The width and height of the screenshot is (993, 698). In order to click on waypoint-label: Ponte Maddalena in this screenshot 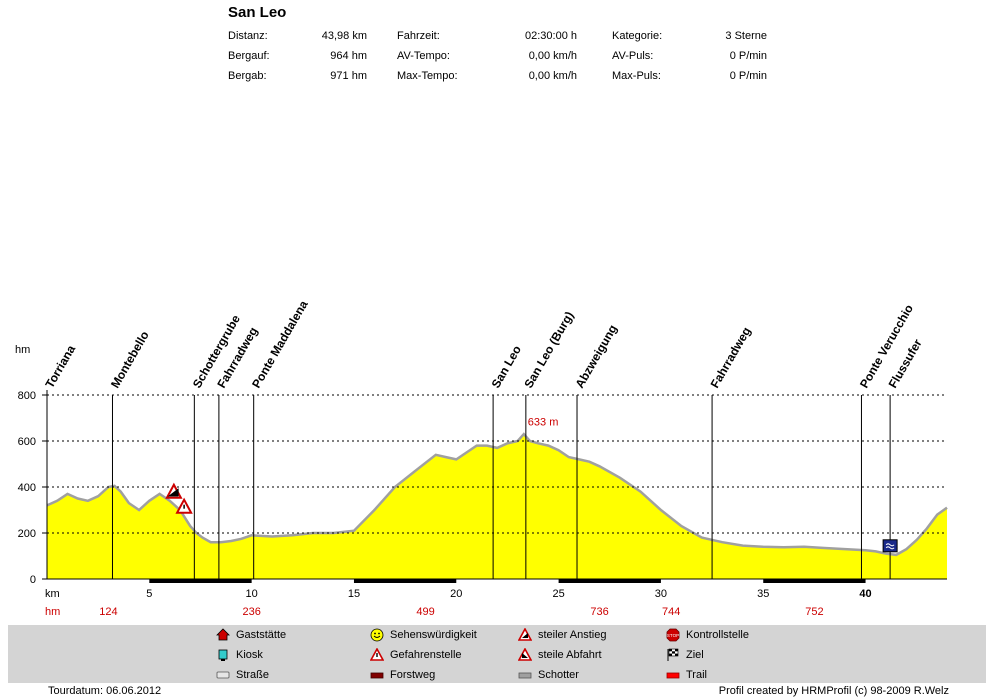, I will do `click(280, 344)`.